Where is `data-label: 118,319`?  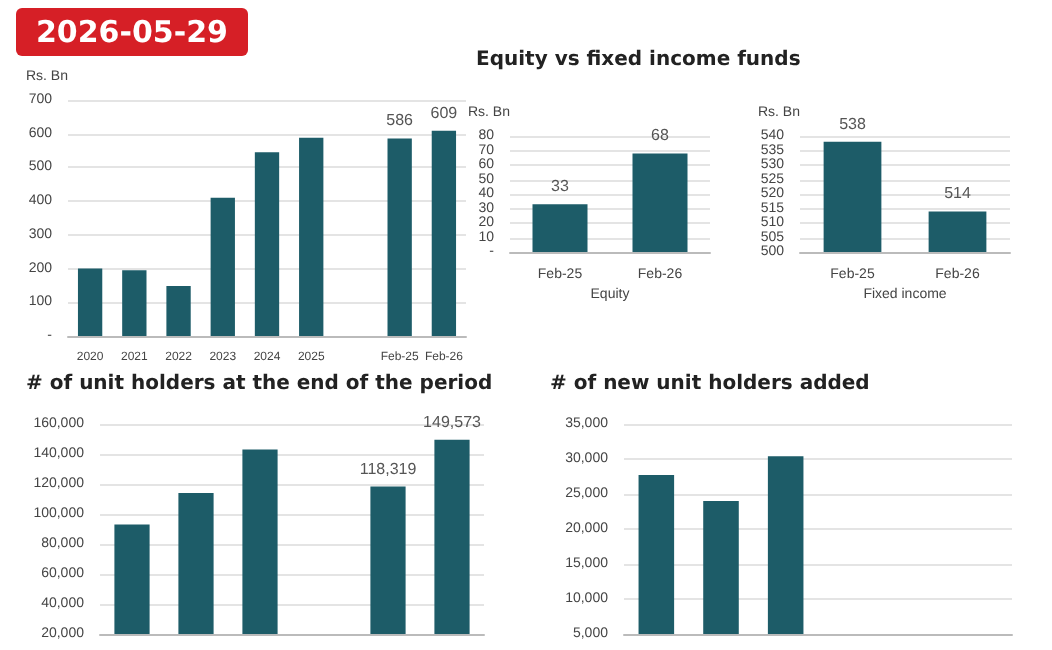
data-label: 118,319 is located at coordinates (388, 468).